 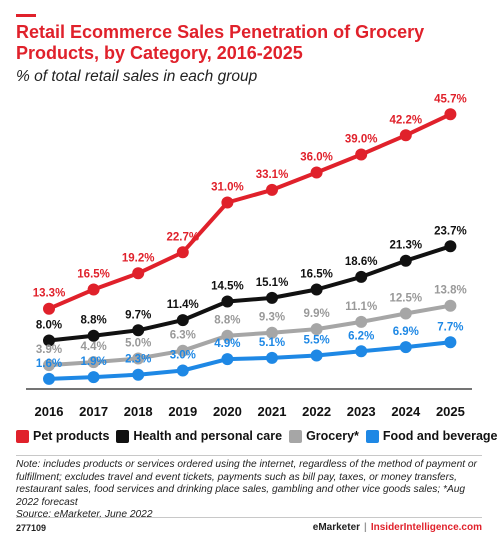 What do you see at coordinates (183, 336) in the screenshot?
I see `data-label: 6.3%` at bounding box center [183, 336].